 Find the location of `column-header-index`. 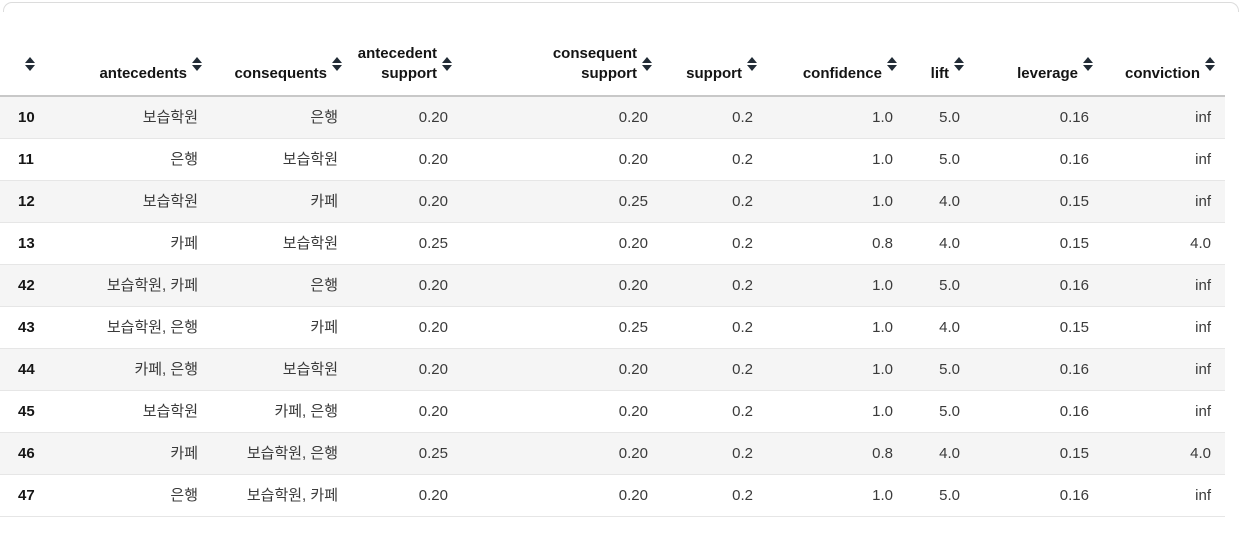

column-header-index is located at coordinates (22, 54).